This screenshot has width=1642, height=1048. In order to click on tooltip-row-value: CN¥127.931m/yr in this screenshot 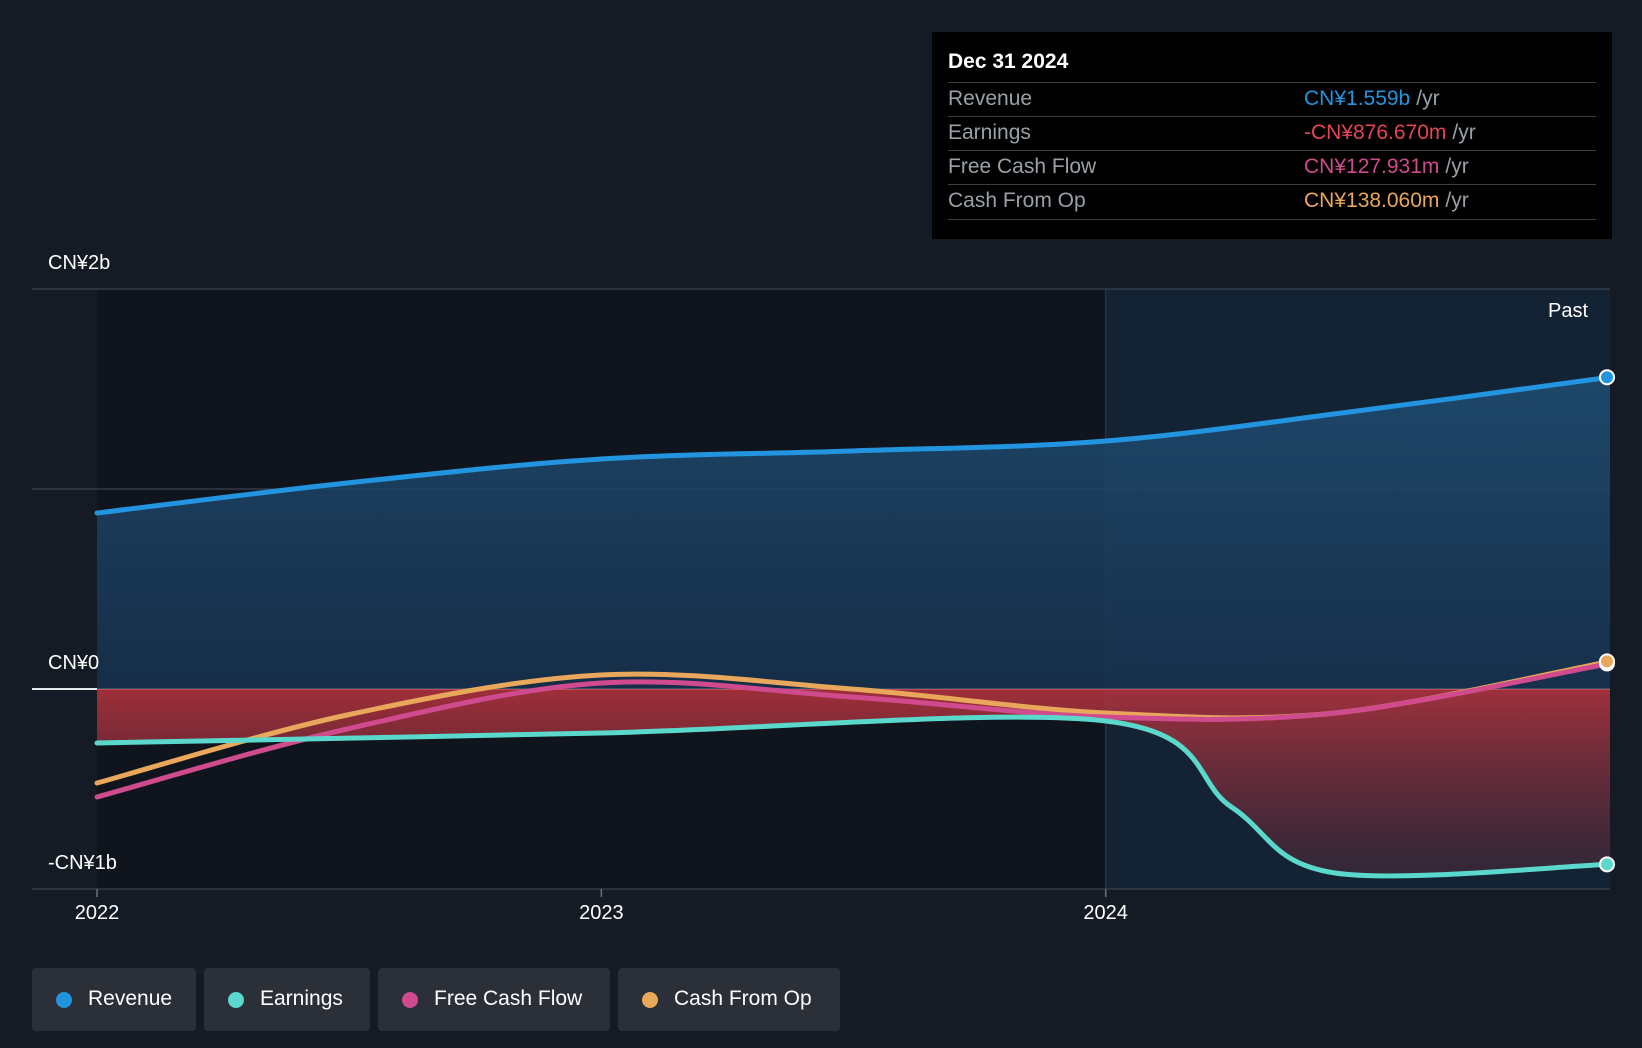, I will do `click(1386, 167)`.